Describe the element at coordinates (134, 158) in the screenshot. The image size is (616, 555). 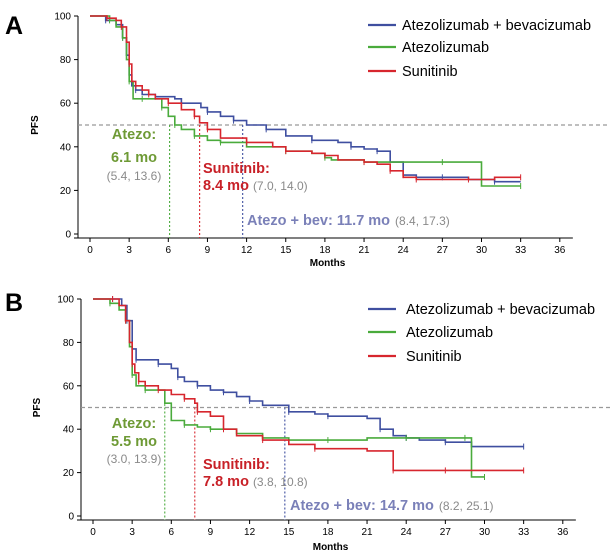
I see `median-annotation: 6.1 mo` at that location.